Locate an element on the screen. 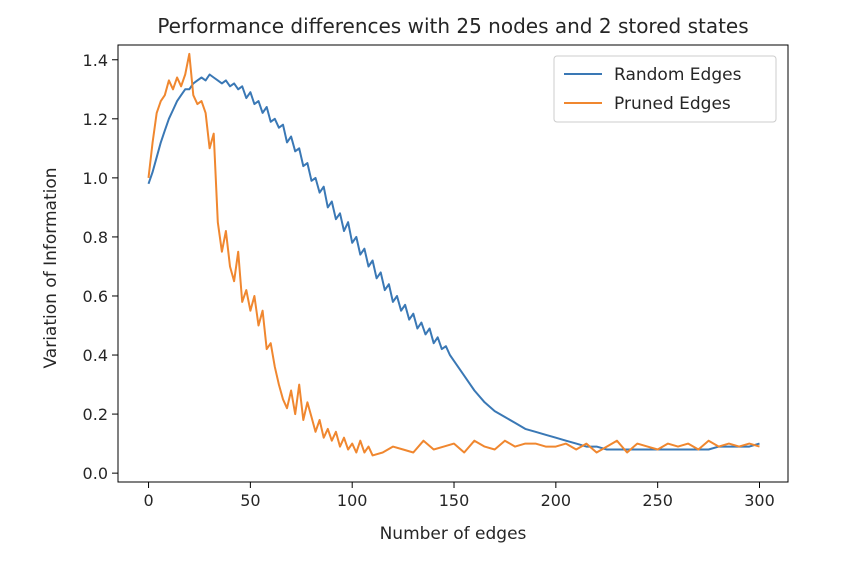  x-tick-label: 100 is located at coordinates (352, 500).